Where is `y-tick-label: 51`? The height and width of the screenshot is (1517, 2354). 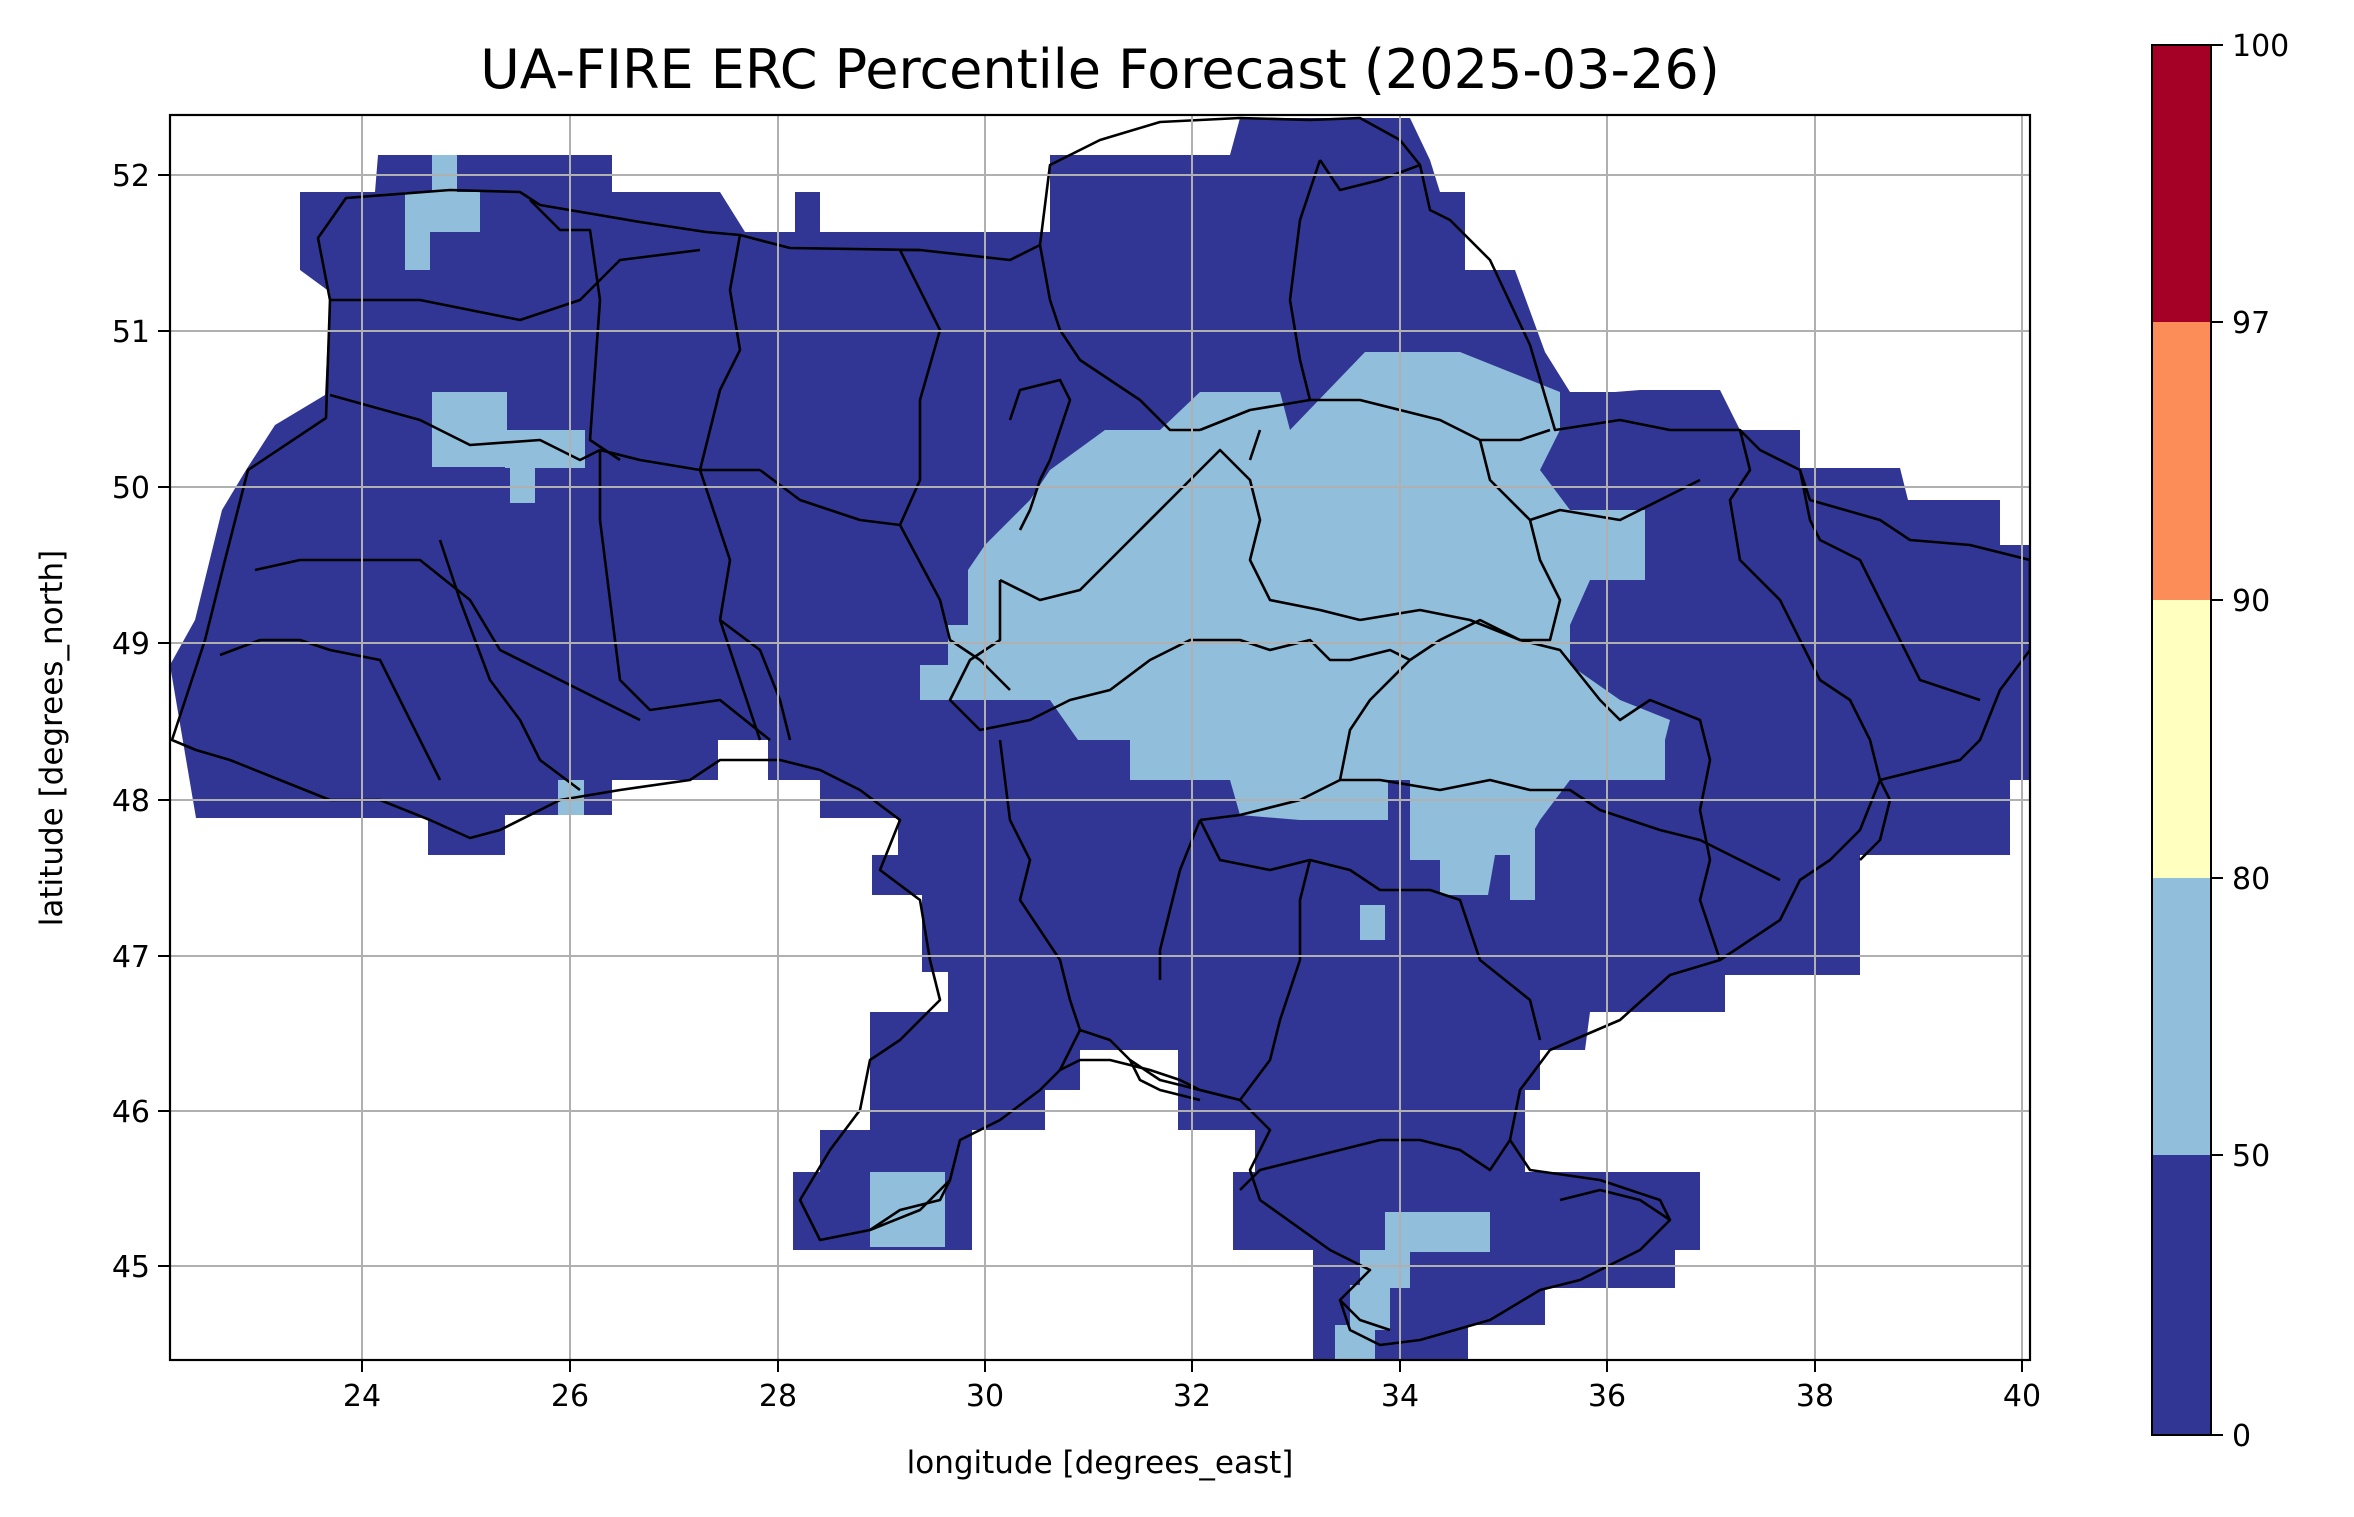
y-tick-label: 51 is located at coordinates (131, 332).